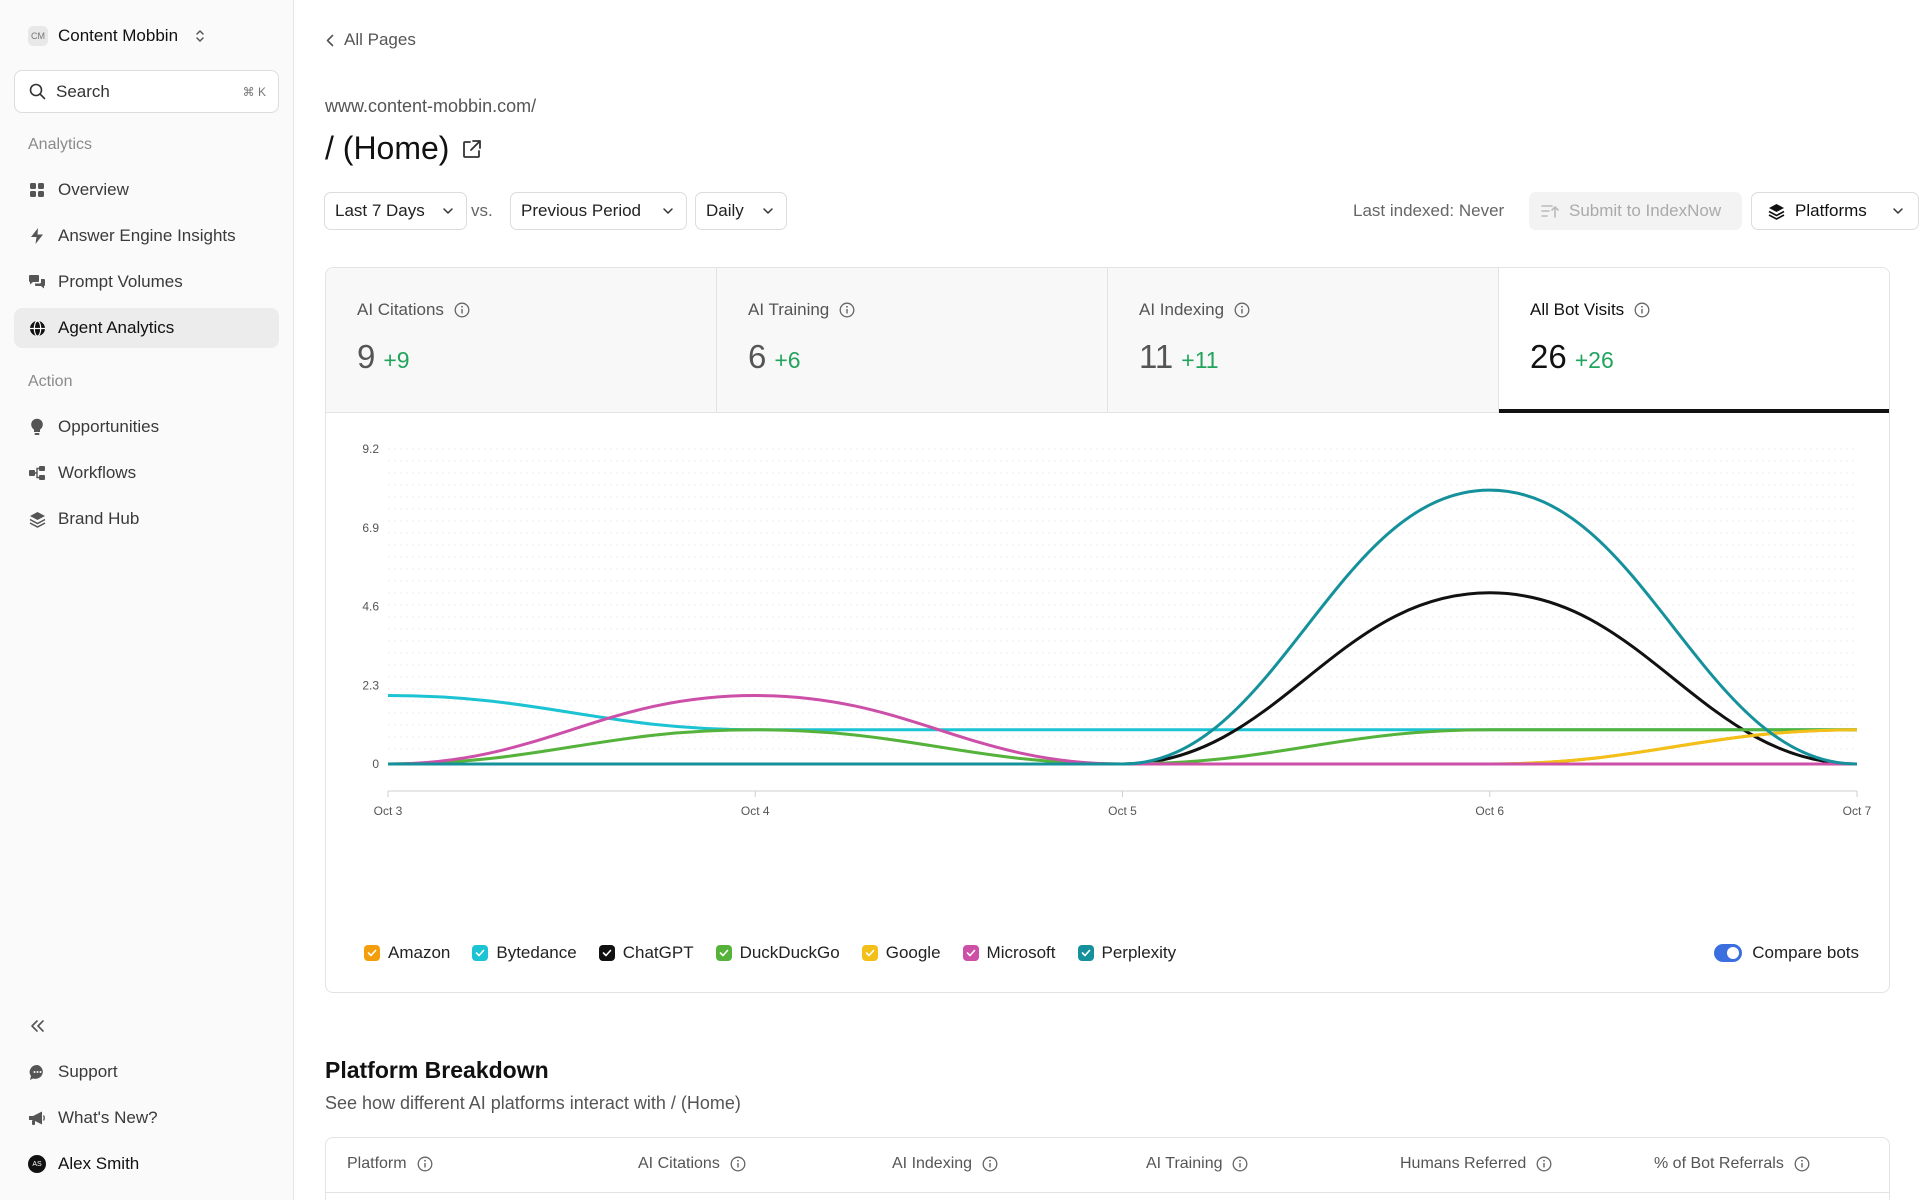 The image size is (1920, 1200). Describe the element at coordinates (472, 149) in the screenshot. I see `external-link-icon` at that location.